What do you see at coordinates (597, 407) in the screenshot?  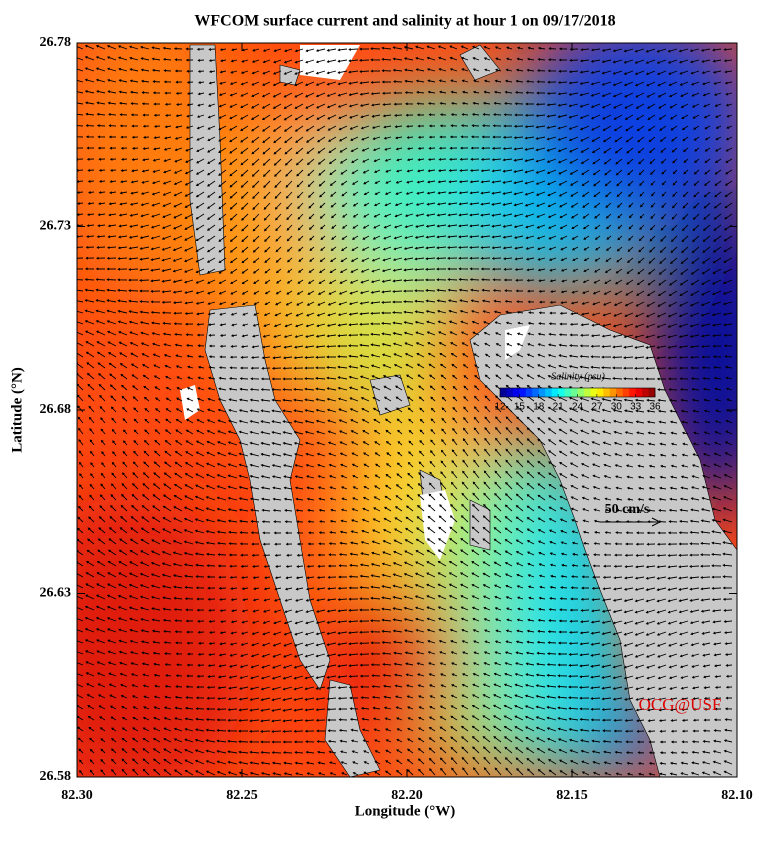 I see `colorbar-tick-label: 27` at bounding box center [597, 407].